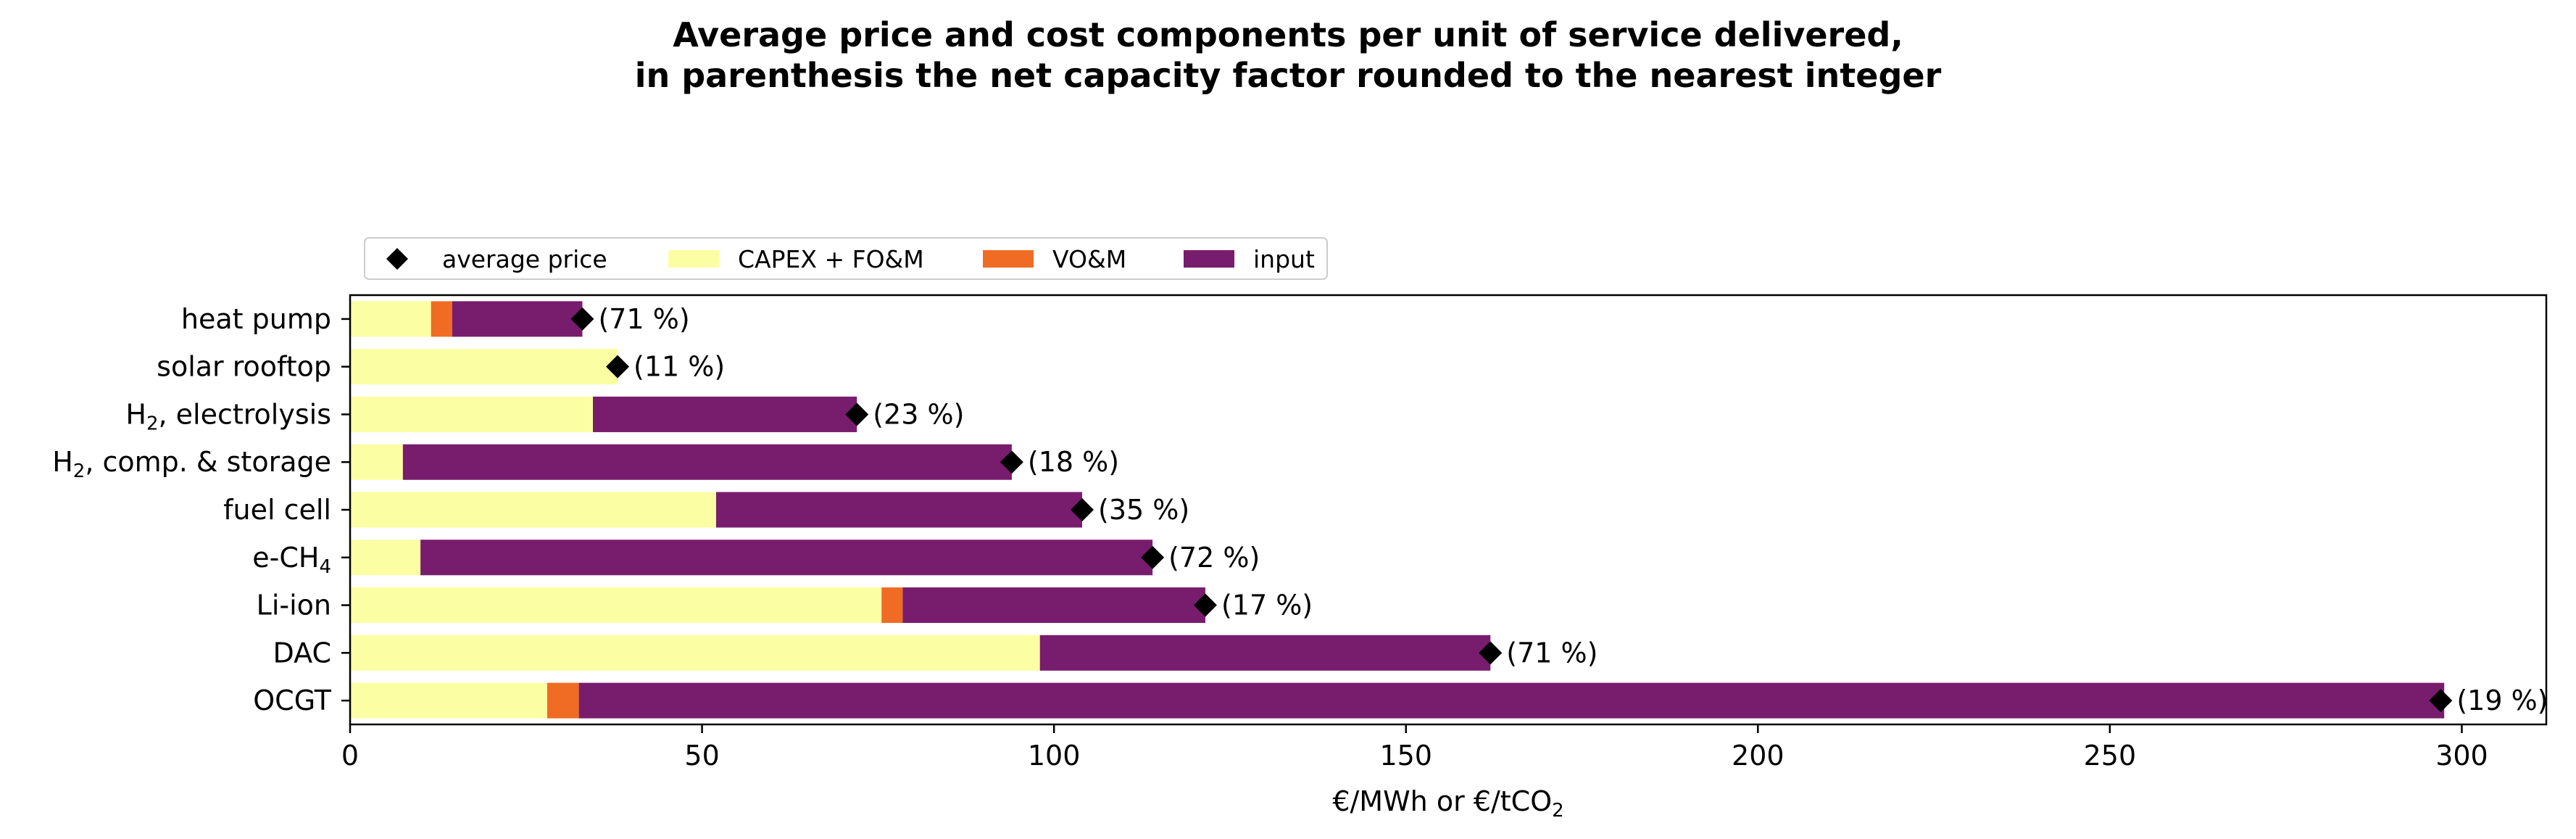 This screenshot has height=839, width=2576. I want to click on average-price-marker-e-ch4, so click(1153, 557).